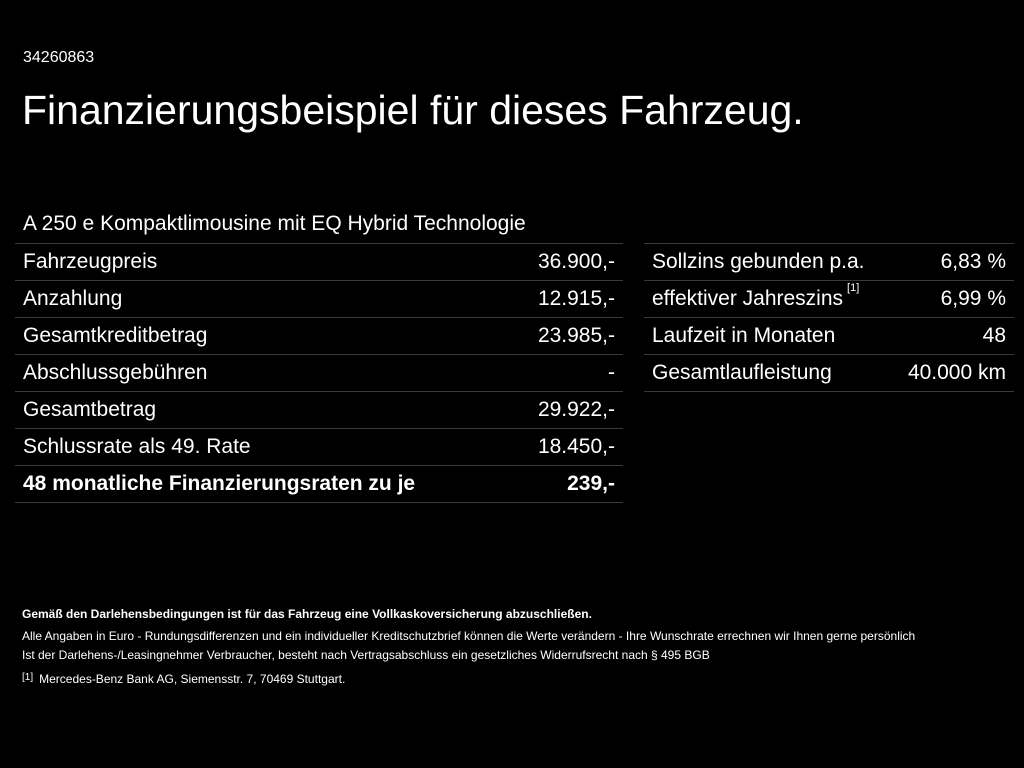  What do you see at coordinates (576, 261) in the screenshot?
I see `row-value: 36.900,-` at bounding box center [576, 261].